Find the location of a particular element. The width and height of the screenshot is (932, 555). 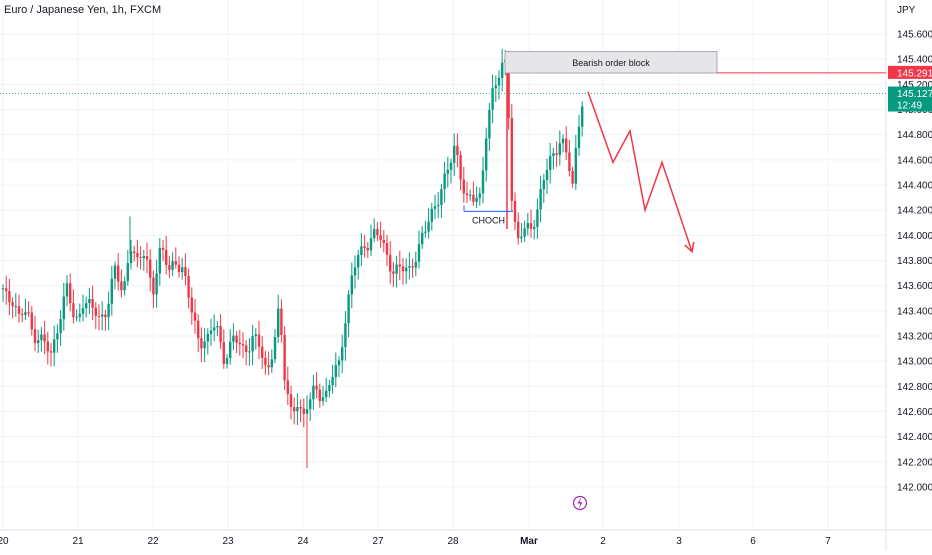

y-tick-label: 142.200 is located at coordinates (914, 462).